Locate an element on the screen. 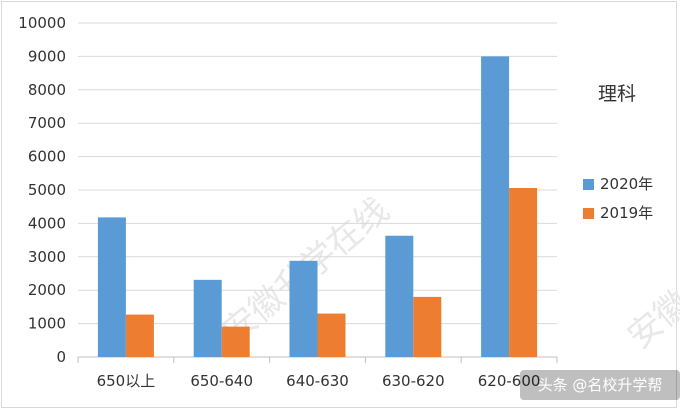  x-tick-label: 650-640 is located at coordinates (221, 381).